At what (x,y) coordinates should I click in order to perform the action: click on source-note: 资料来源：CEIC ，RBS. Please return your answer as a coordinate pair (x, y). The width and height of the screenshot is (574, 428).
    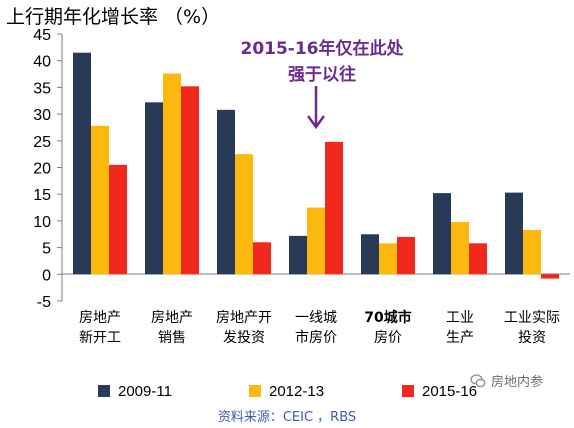
    Looking at the image, I should click on (287, 417).